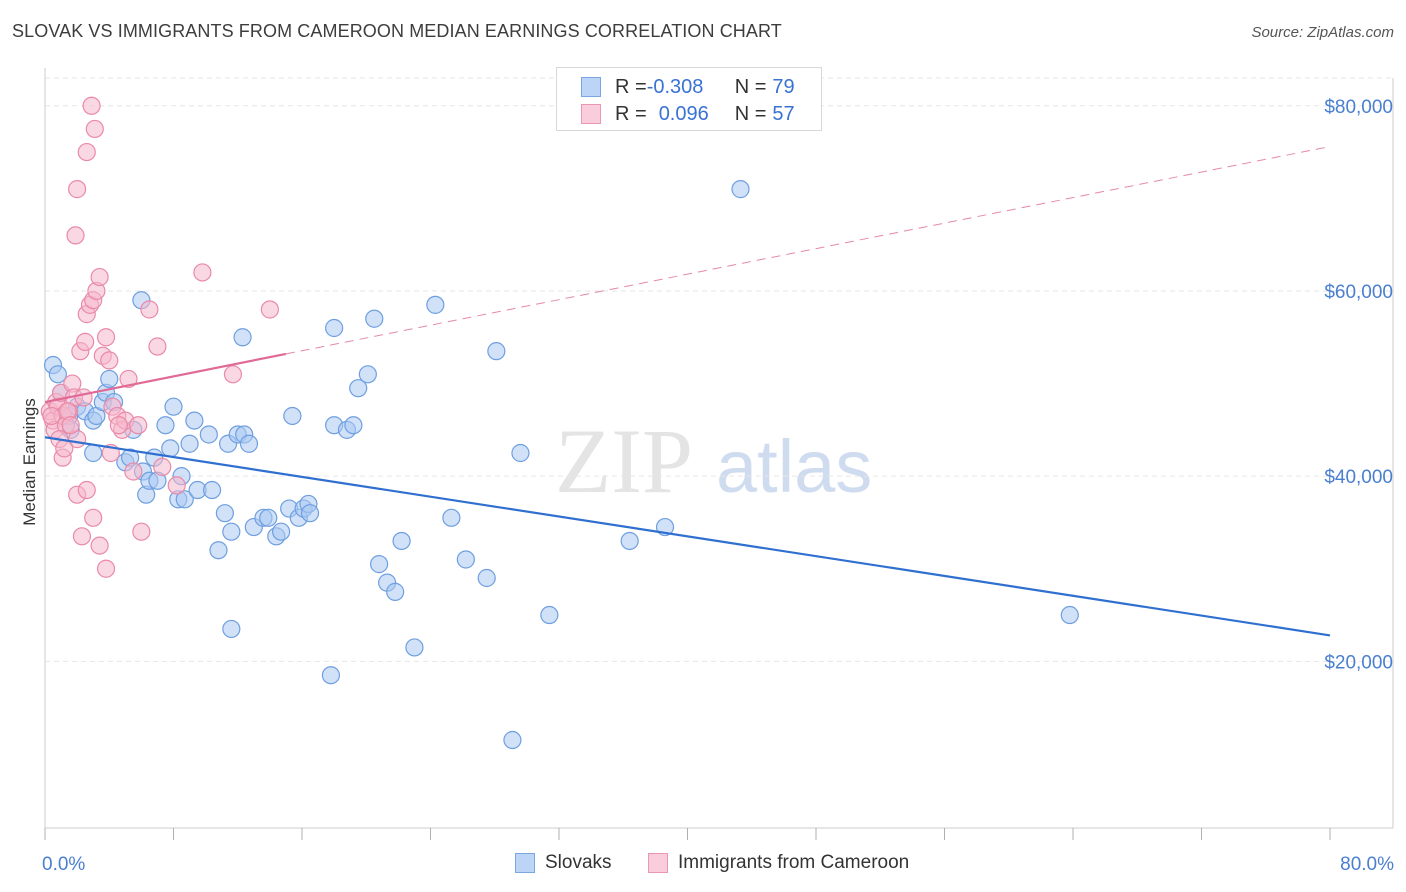 This screenshot has height=892, width=1406. I want to click on y-tick-label: $20,000, so click(1358, 662).